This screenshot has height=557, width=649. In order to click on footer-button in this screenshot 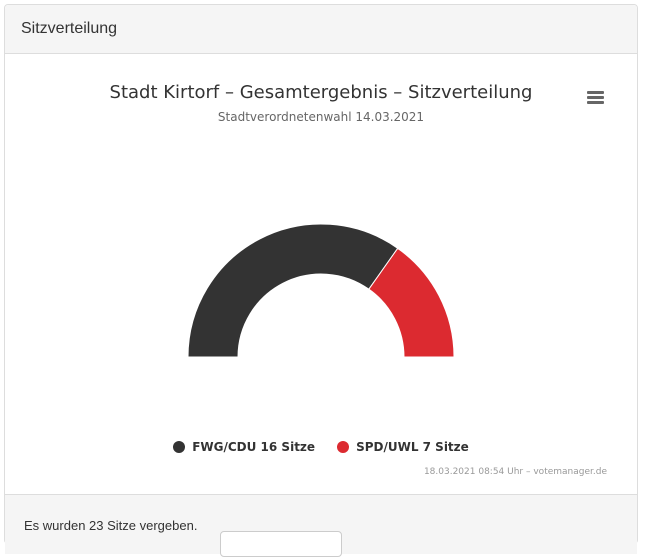, I will do `click(281, 544)`.